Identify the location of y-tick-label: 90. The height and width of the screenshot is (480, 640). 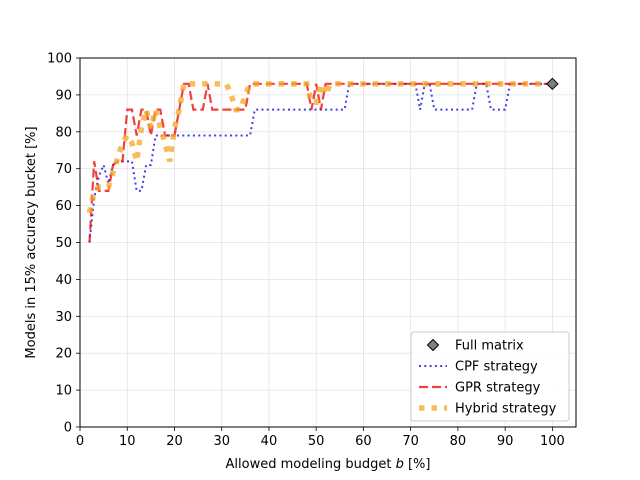
(63, 95).